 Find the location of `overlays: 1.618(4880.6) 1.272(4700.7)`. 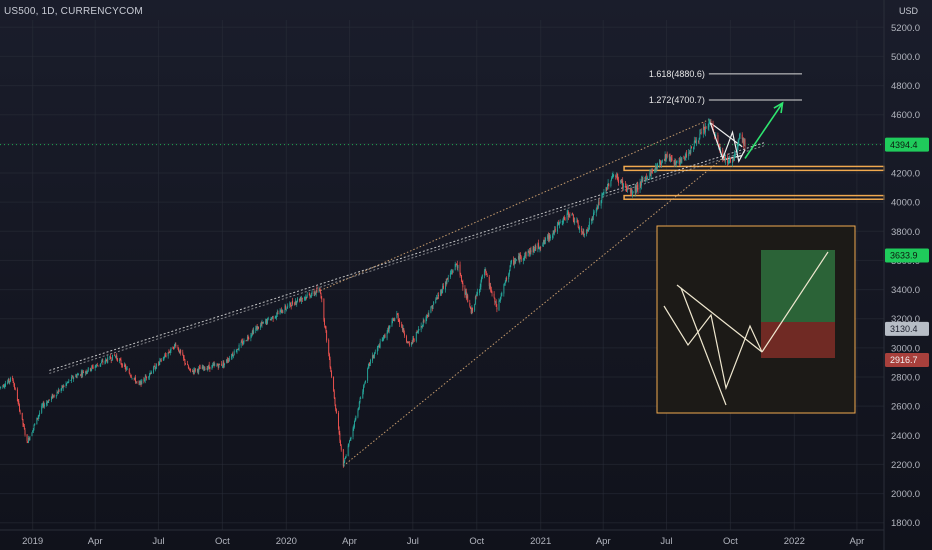

overlays: 1.618(4880.6) 1.272(4700.7) is located at coordinates (725, 116).